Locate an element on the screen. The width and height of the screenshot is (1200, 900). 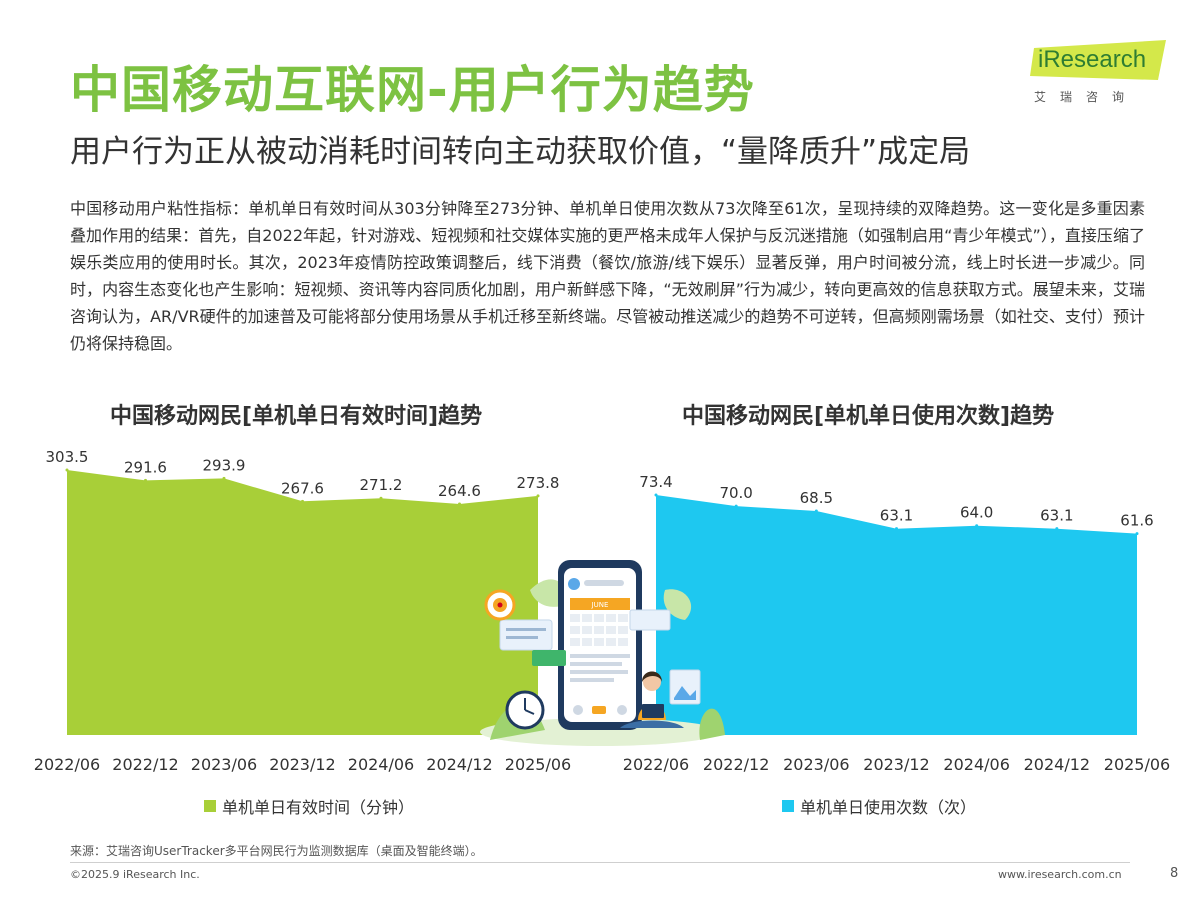
left-area-series is located at coordinates (302, 602).